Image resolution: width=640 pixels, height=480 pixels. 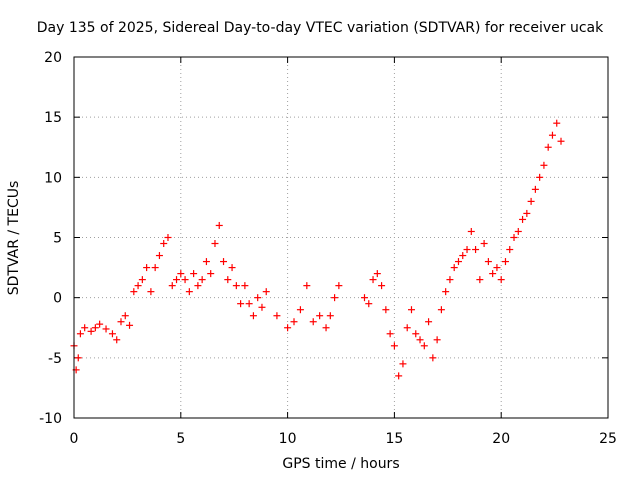 I want to click on x-tick-label: 15, so click(x=394, y=439).